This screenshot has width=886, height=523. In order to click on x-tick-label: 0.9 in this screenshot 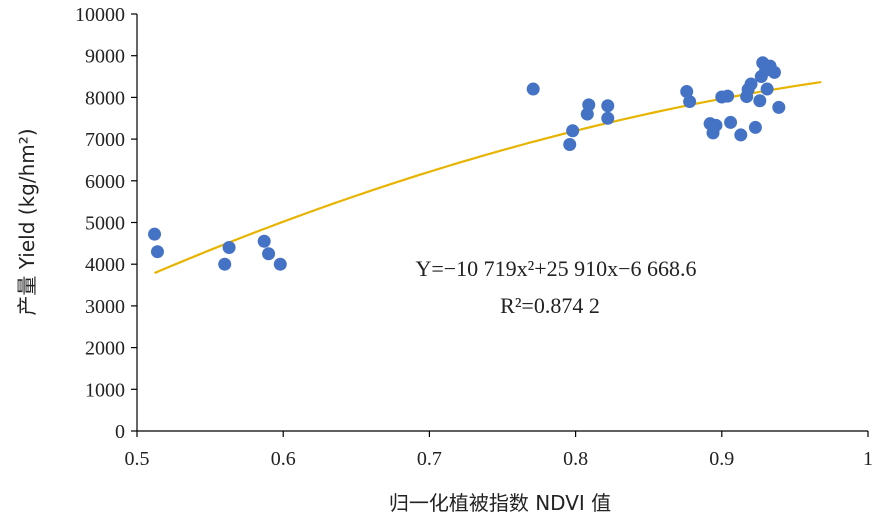, I will do `click(721, 459)`.